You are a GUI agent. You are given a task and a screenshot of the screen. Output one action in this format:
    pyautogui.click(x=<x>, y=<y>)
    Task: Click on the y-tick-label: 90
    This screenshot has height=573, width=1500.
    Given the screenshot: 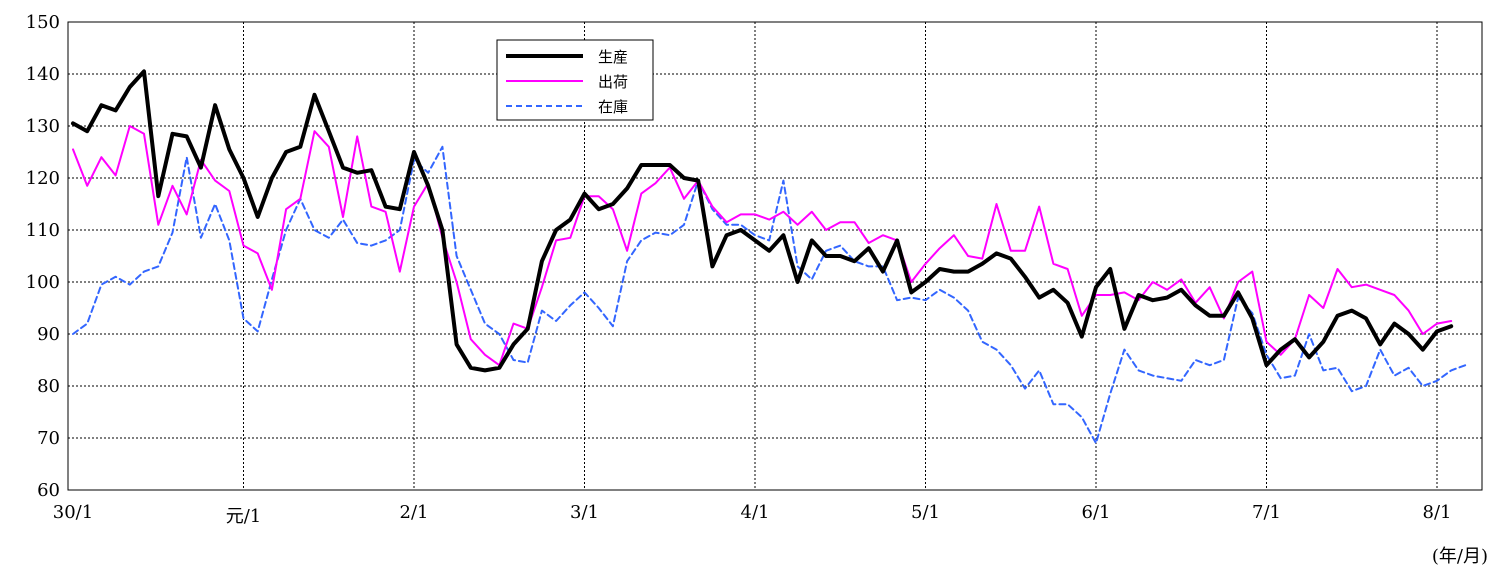 What is the action you would take?
    pyautogui.click(x=48, y=334)
    